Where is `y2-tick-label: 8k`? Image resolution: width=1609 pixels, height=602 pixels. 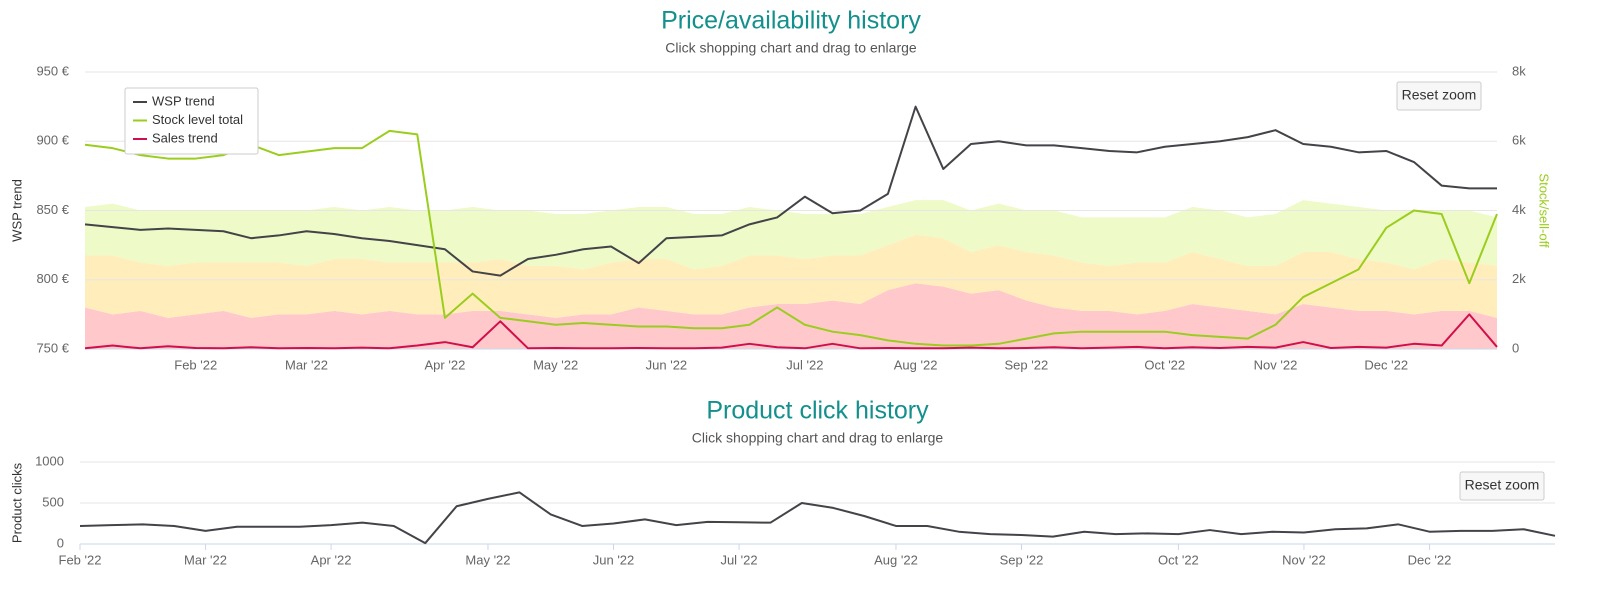 y2-tick-label: 8k is located at coordinates (1519, 70).